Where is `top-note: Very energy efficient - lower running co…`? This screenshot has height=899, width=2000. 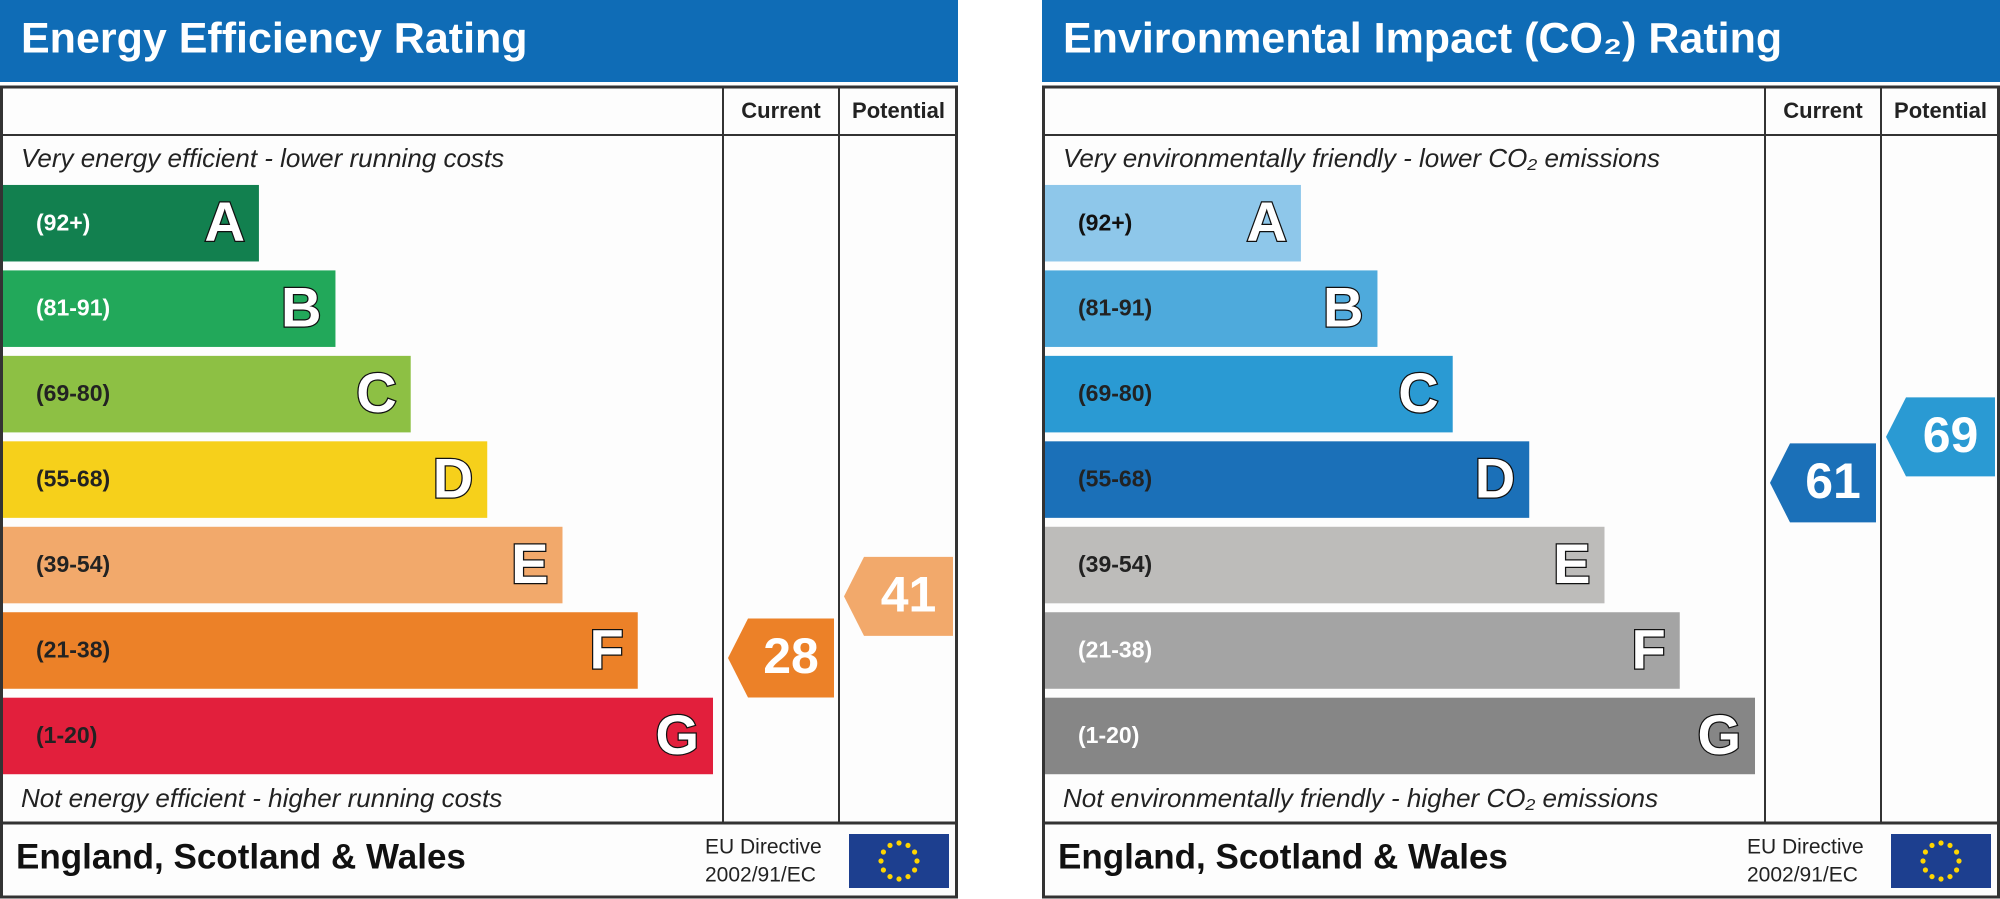
top-note: Very energy efficient - lower running co… is located at coordinates (262, 158).